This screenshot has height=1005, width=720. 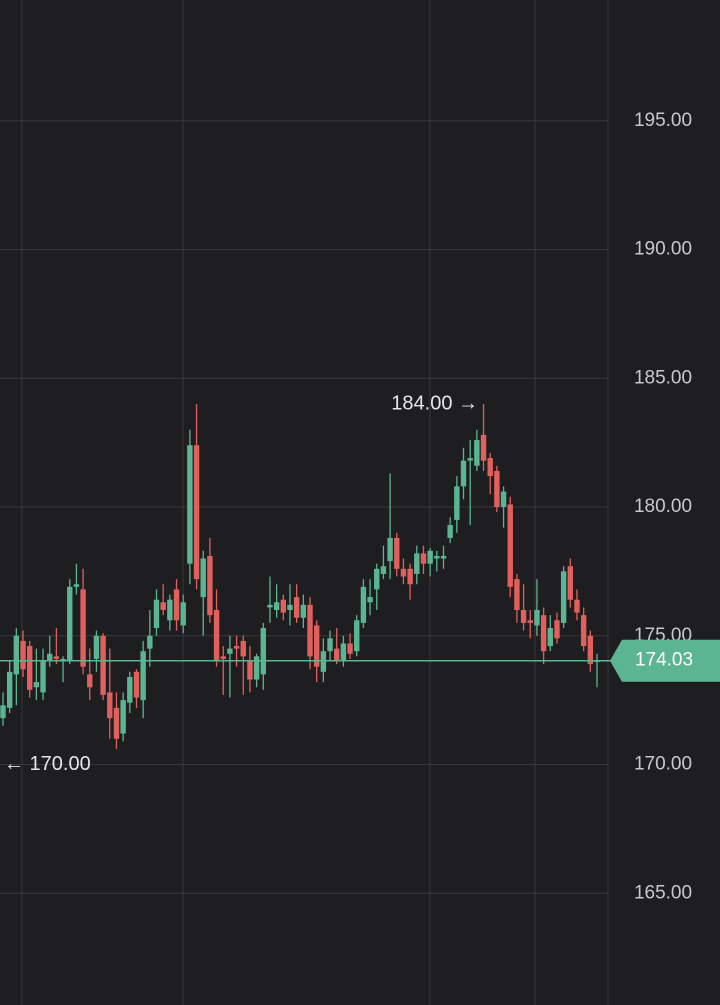 I want to click on y-tick-label: 195.00, so click(x=663, y=120).